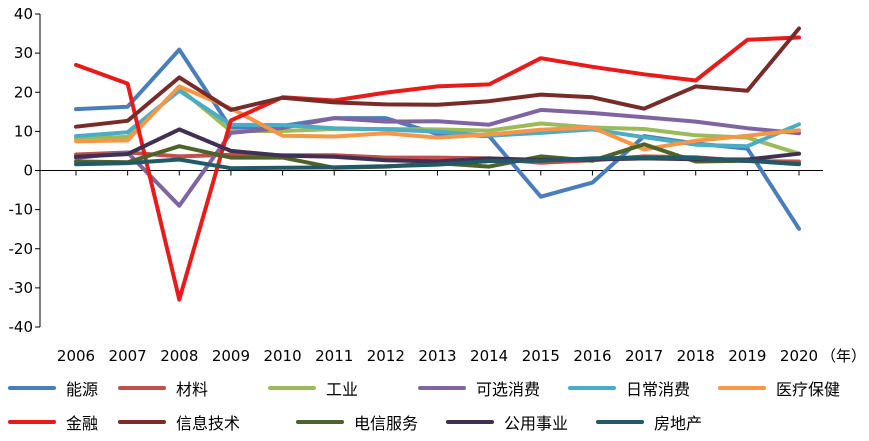  What do you see at coordinates (508, 389) in the screenshot?
I see `legend-label: 可选消费` at bounding box center [508, 389].